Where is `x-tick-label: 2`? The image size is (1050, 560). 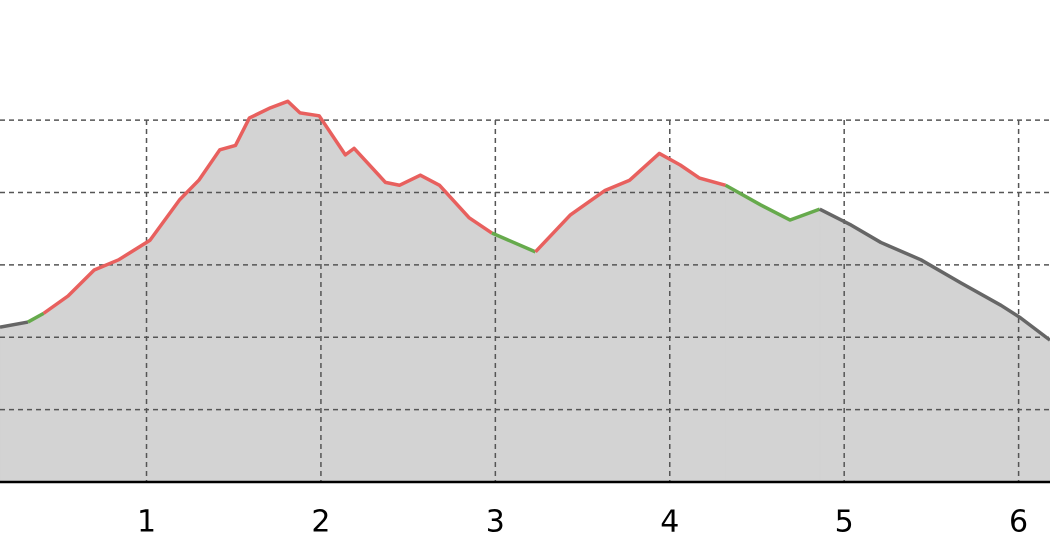
x-tick-label: 2 is located at coordinates (320, 522).